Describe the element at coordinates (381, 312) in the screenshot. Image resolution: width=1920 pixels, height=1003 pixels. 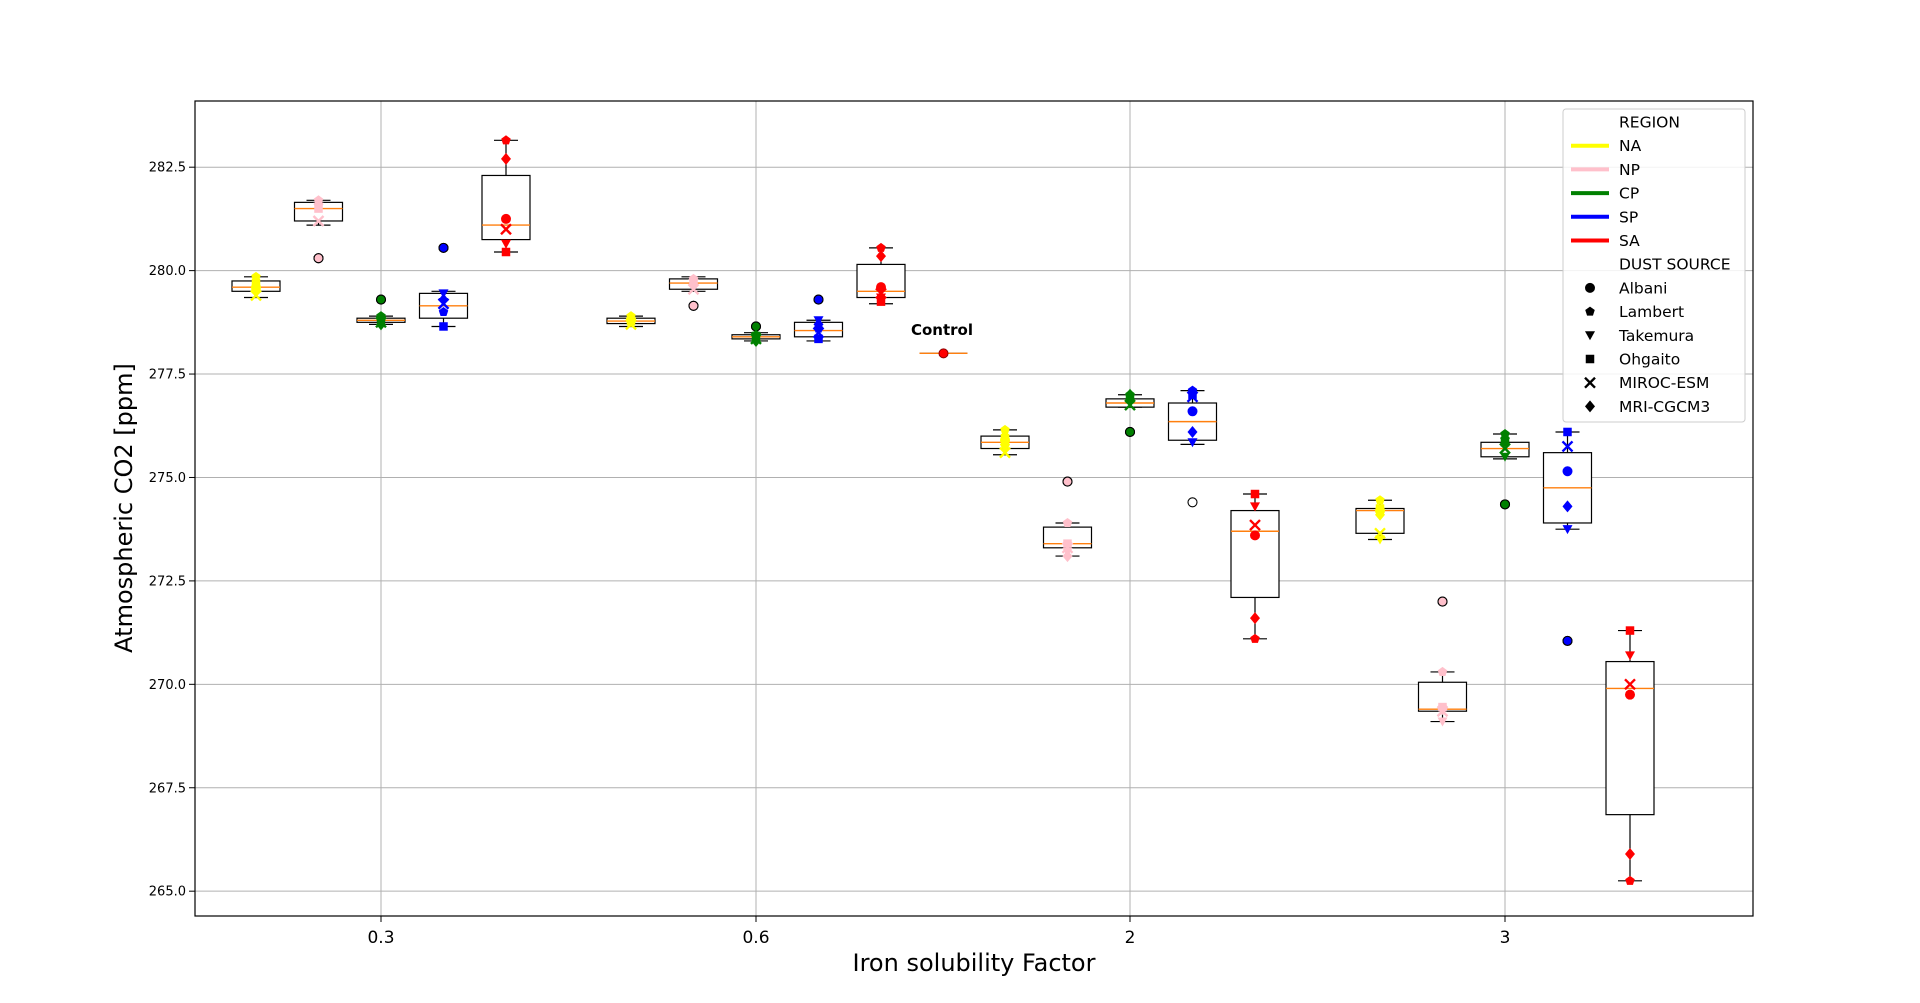
I see `points-0_3-cp` at that location.